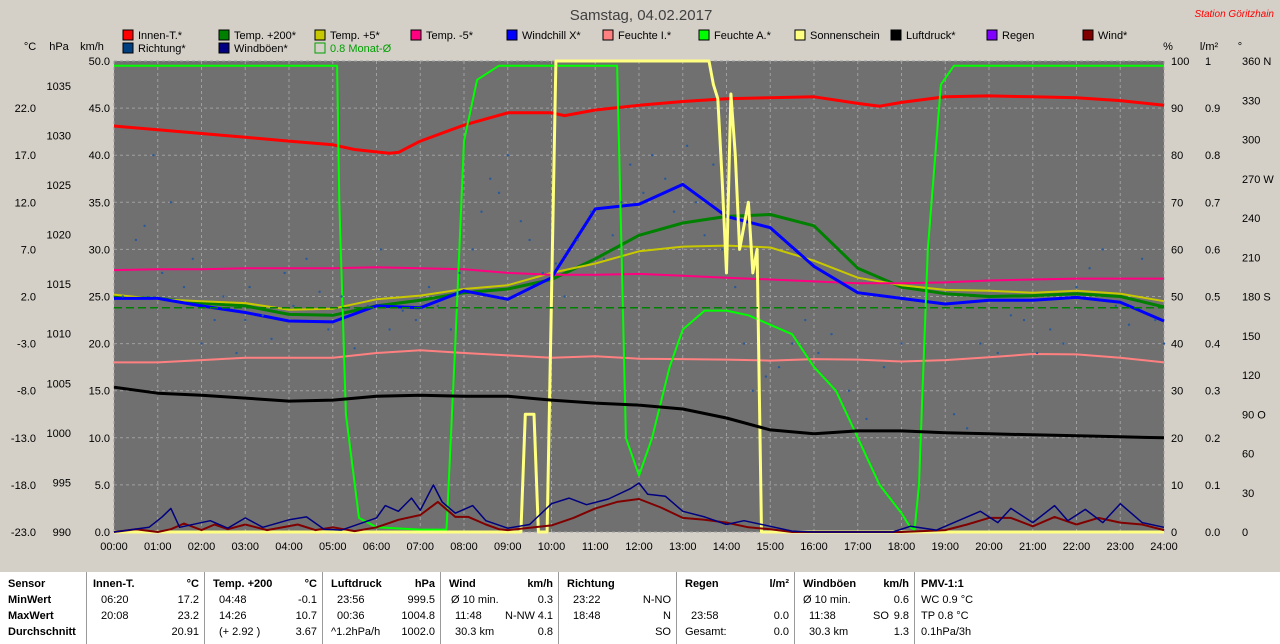  What do you see at coordinates (62, 533) in the screenshot?
I see `tick-label-hpa: 990` at bounding box center [62, 533].